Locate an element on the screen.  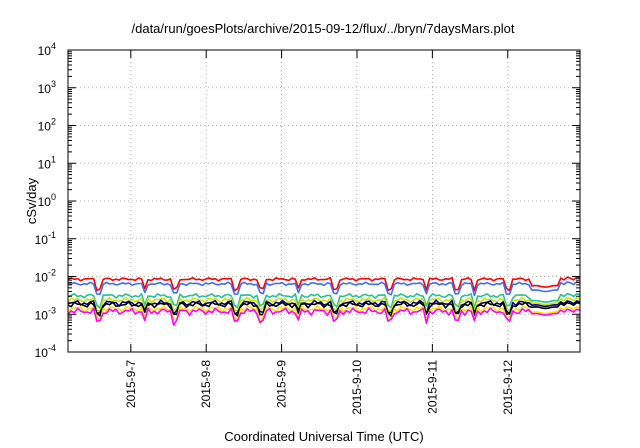
y-tick-label: 10⁻⁴ is located at coordinates (45, 351).